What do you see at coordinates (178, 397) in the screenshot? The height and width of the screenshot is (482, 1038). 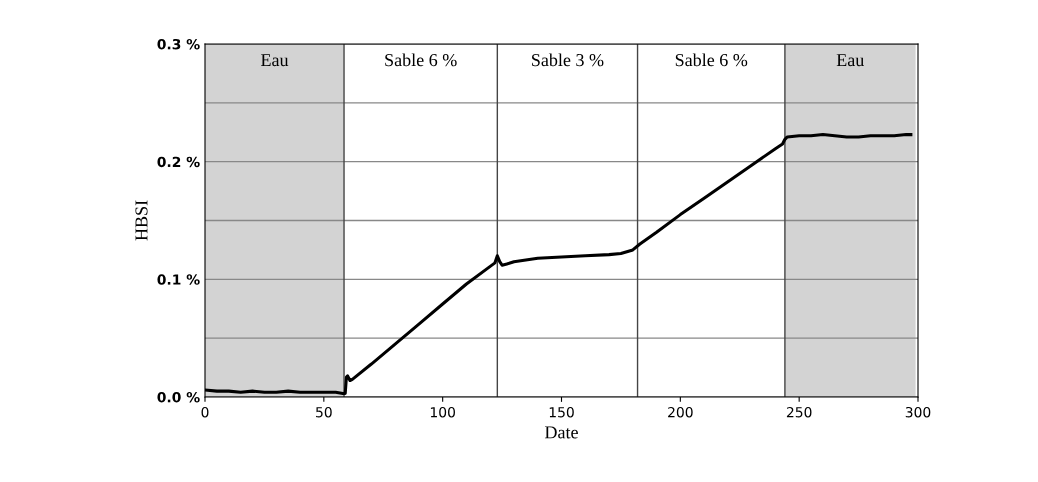 I see `y-tick-label: 0.0 %` at bounding box center [178, 397].